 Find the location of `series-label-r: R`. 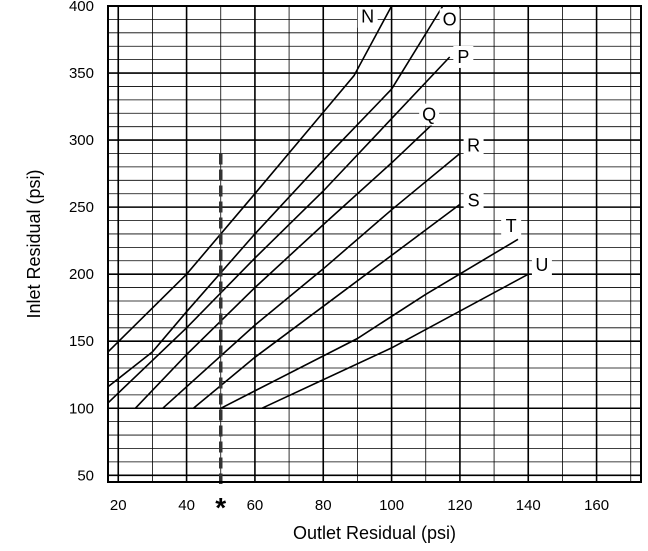

series-label-r: R is located at coordinates (473, 145).